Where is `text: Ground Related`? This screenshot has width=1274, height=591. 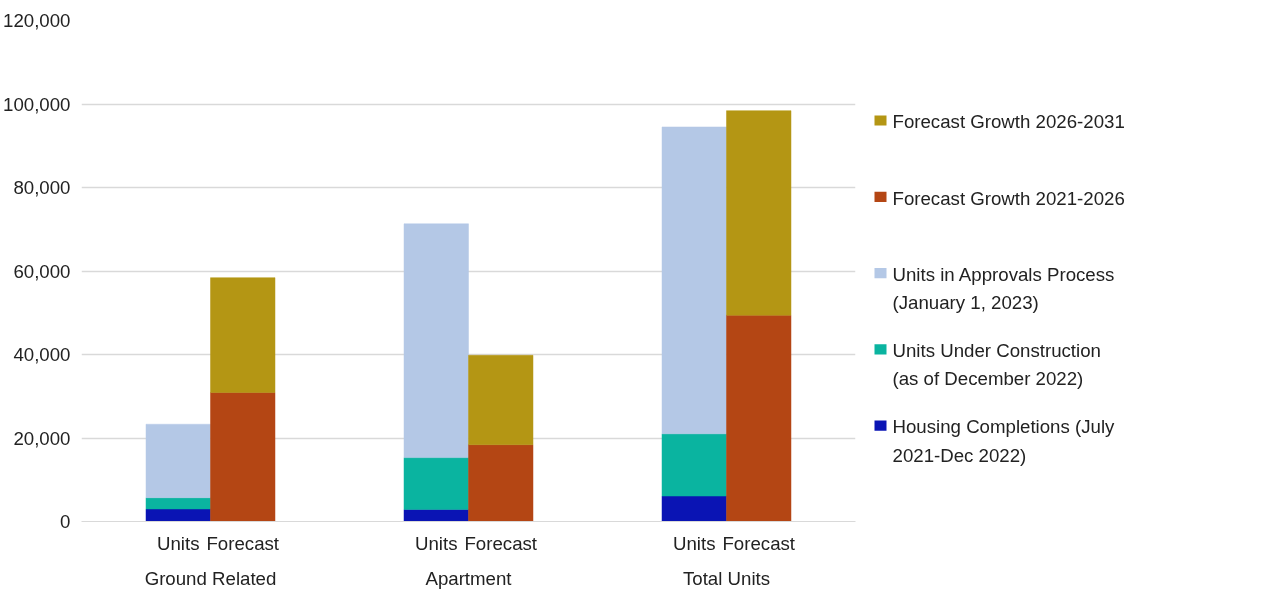
text: Ground Related is located at coordinates (210, 578).